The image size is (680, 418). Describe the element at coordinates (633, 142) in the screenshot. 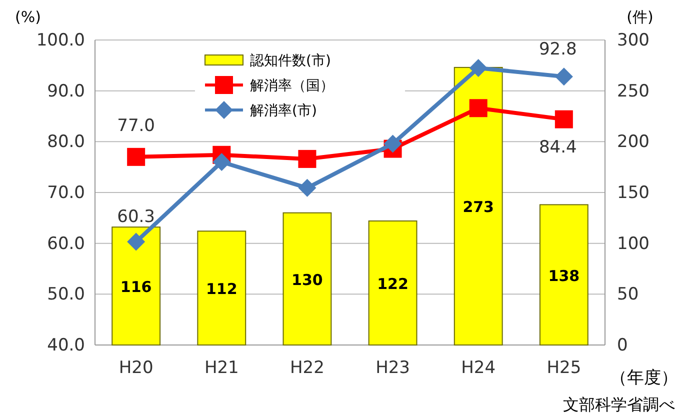

I see `y2-tick-label: 200` at that location.